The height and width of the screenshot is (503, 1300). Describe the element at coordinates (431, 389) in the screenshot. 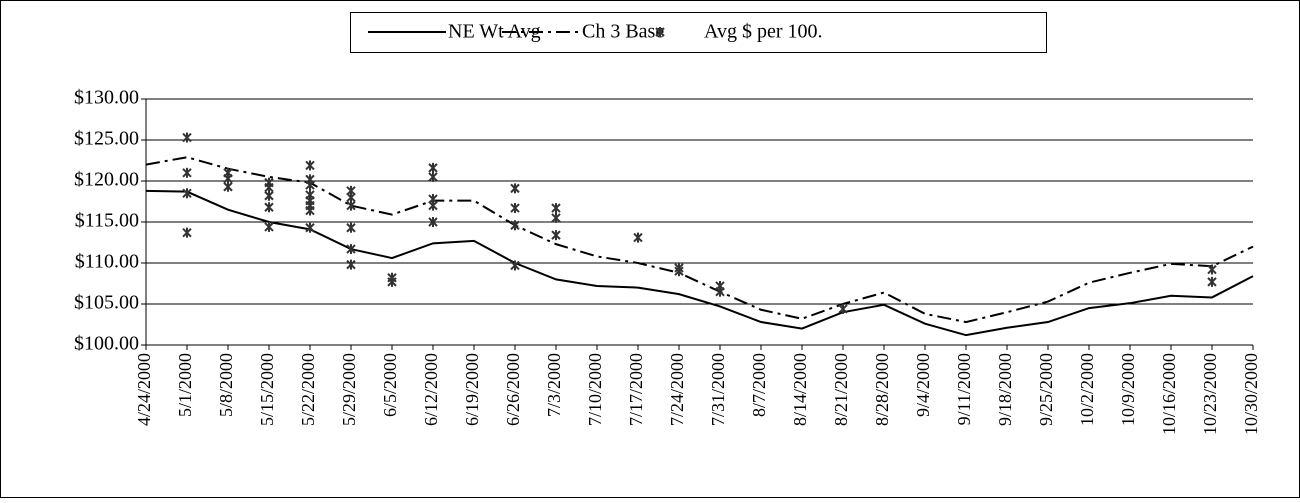

I see `x-tick-label: 6/12/2000` at that location.